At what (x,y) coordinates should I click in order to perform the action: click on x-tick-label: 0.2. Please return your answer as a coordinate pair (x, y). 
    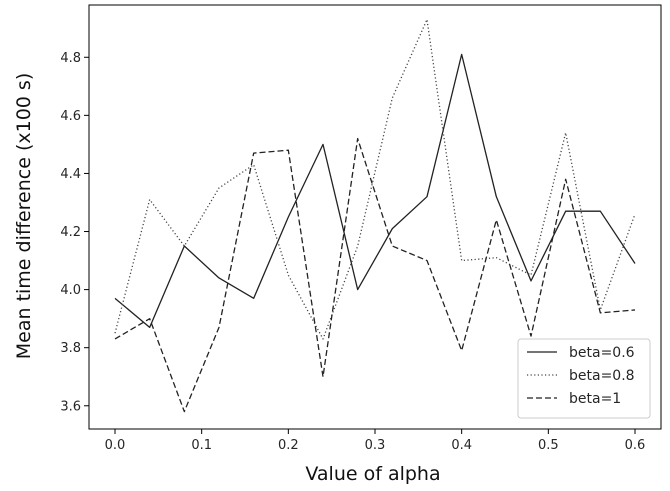
    Looking at the image, I should click on (288, 445).